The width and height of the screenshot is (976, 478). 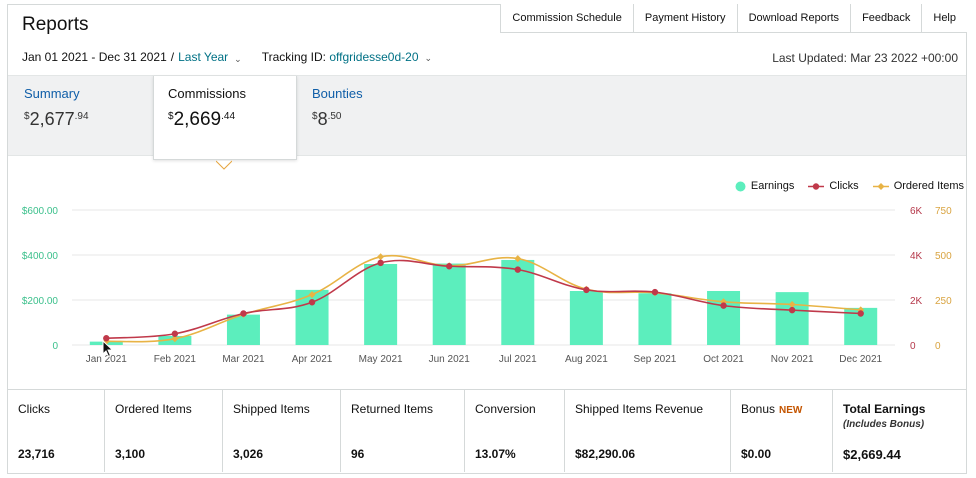 I want to click on y-right-clicks-tick-label: 4K, so click(x=916, y=256).